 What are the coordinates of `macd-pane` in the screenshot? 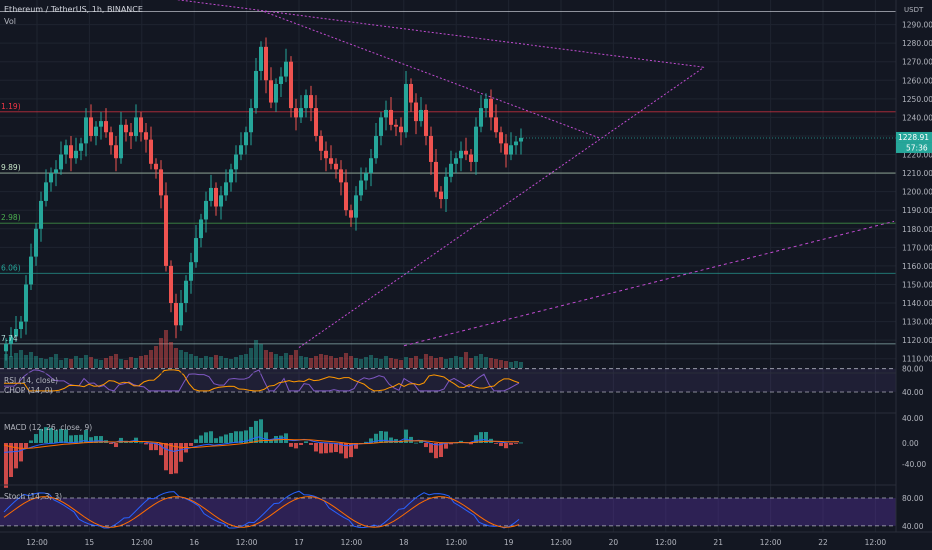 It's located at (263, 453).